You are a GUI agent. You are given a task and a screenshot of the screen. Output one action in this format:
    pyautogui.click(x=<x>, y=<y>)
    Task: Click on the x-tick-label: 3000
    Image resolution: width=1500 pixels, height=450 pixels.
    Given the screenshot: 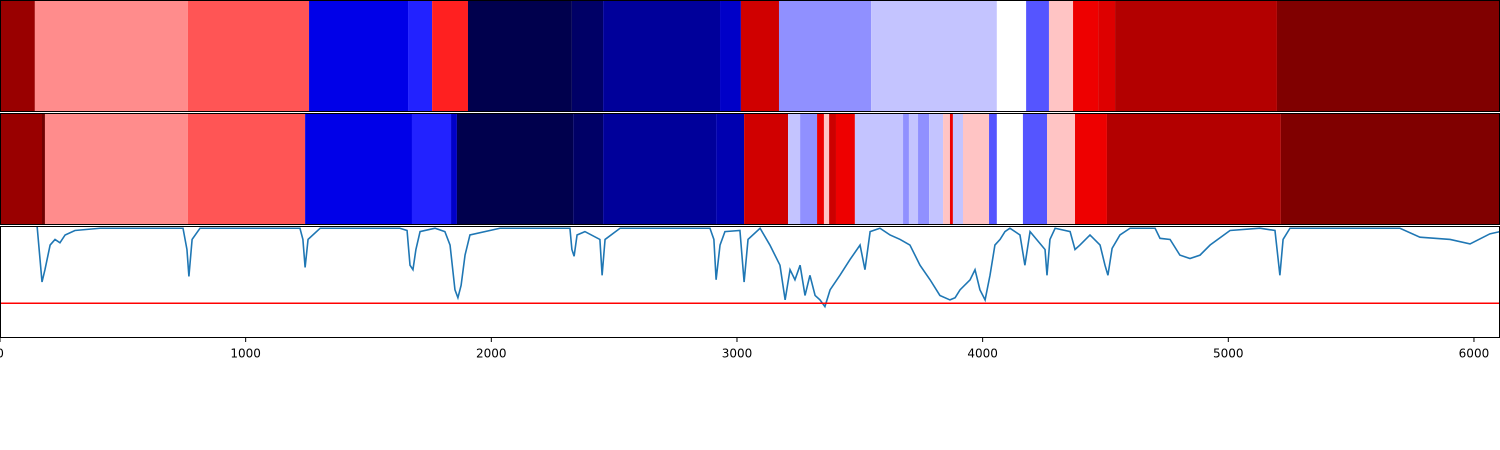 What is the action you would take?
    pyautogui.click(x=737, y=354)
    